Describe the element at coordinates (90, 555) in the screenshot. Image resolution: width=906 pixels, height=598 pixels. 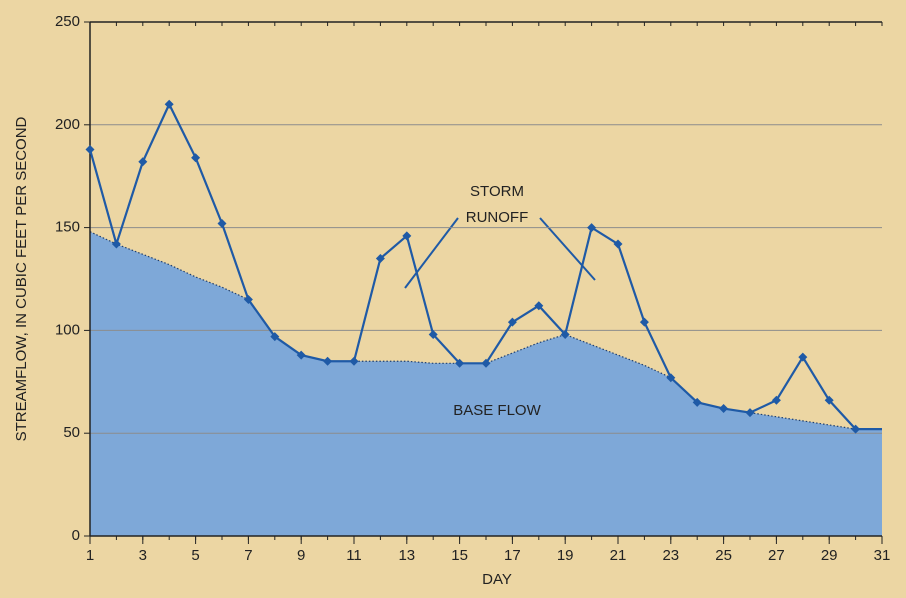
I see `x-tick-label: 1` at that location.